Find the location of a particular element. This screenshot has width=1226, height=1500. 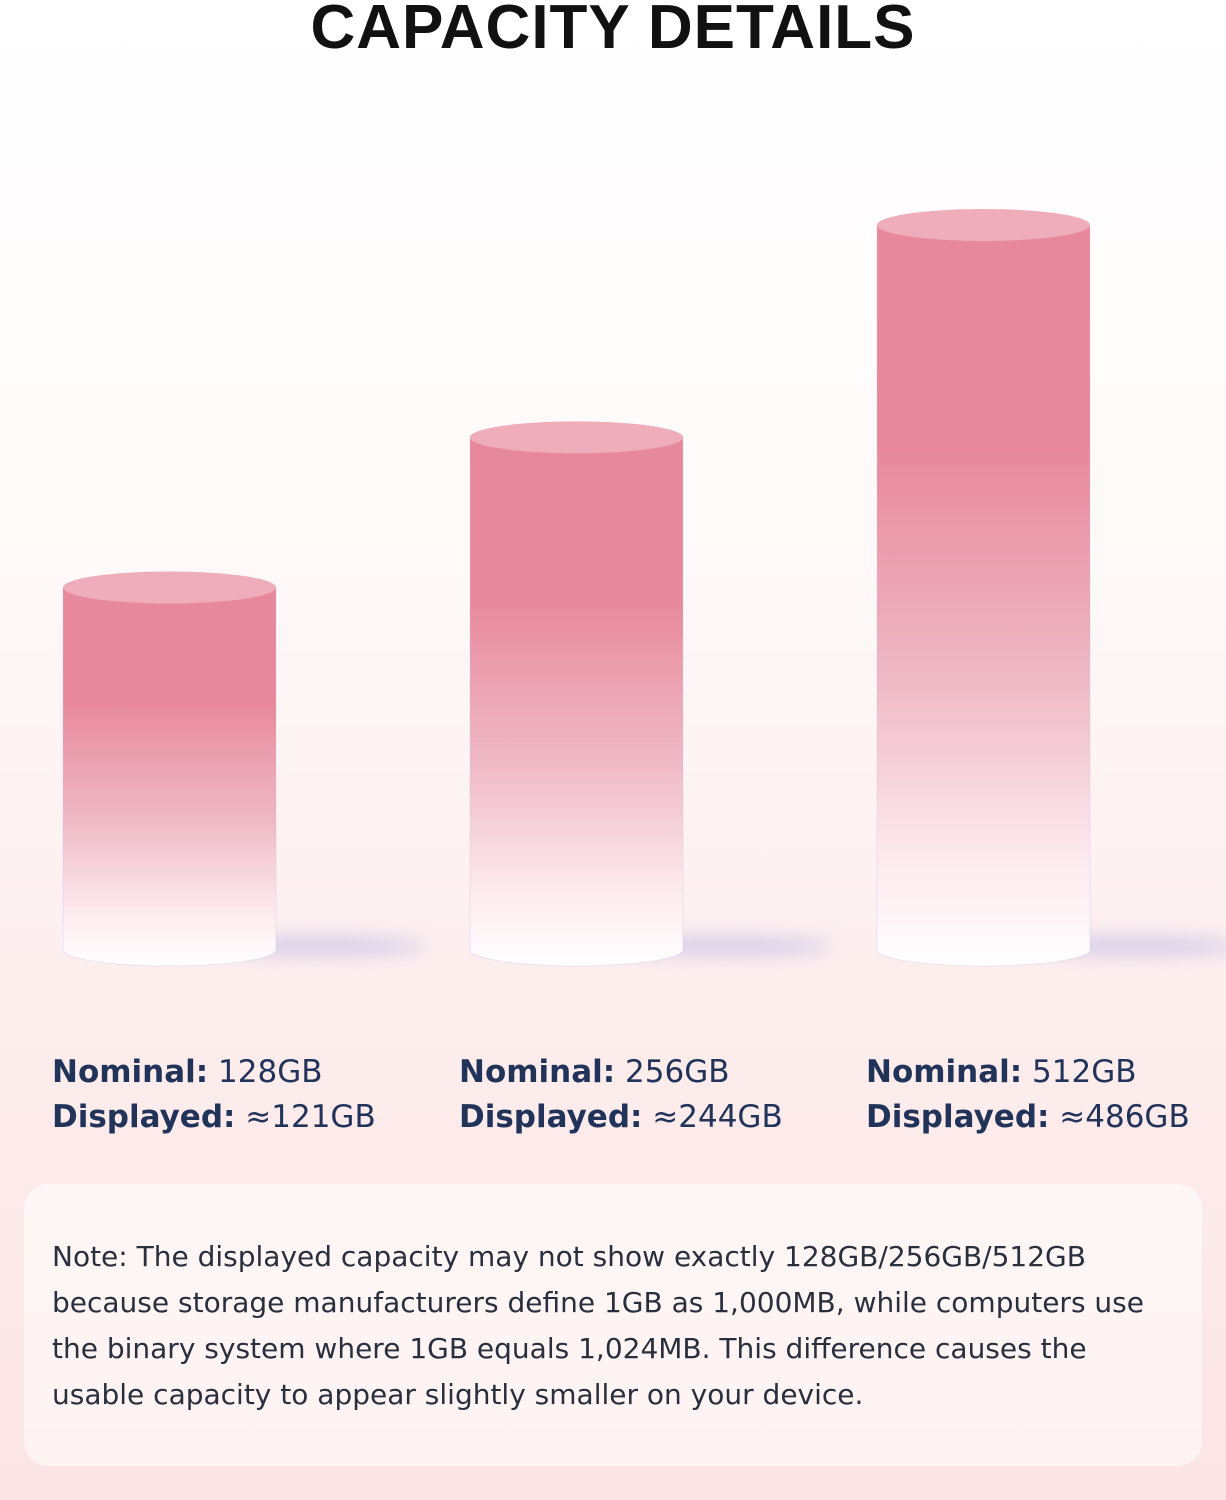

bar-256GB is located at coordinates (576, 701).